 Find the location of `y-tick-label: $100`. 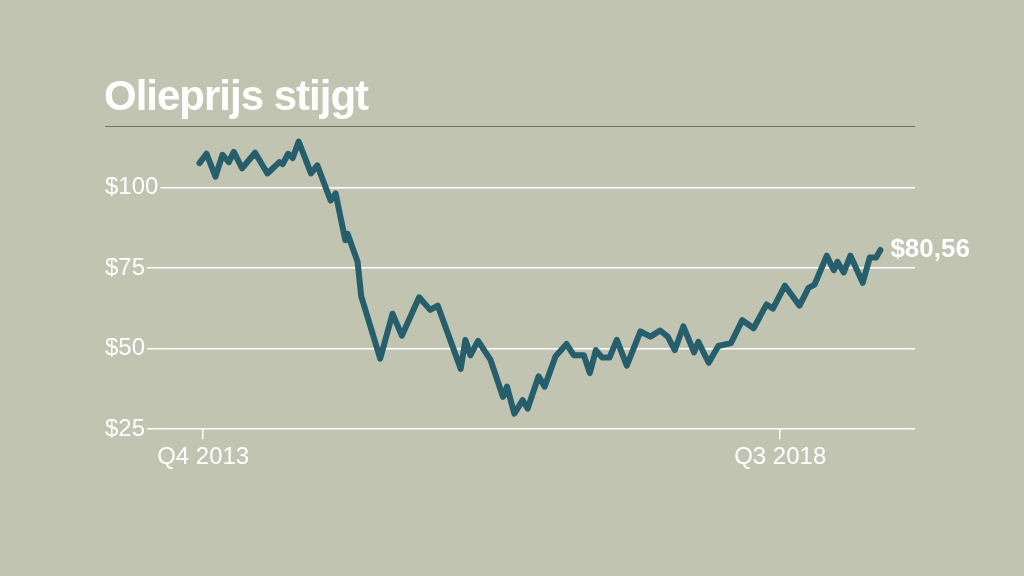

y-tick-label: $100 is located at coordinates (132, 185).